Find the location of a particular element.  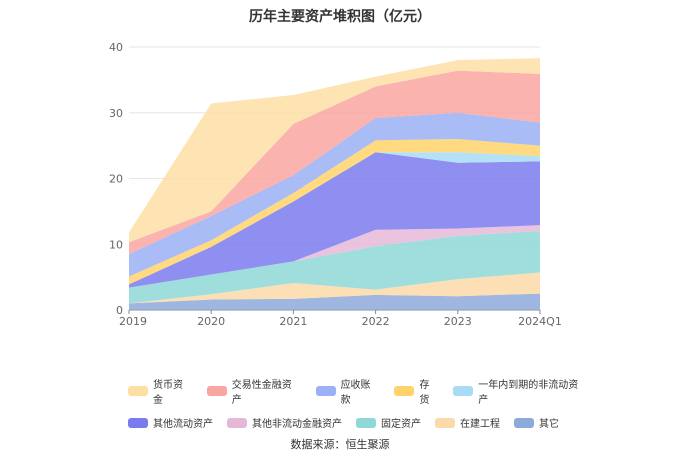

legend-item-固定资产: 固定资产 is located at coordinates (388, 422).